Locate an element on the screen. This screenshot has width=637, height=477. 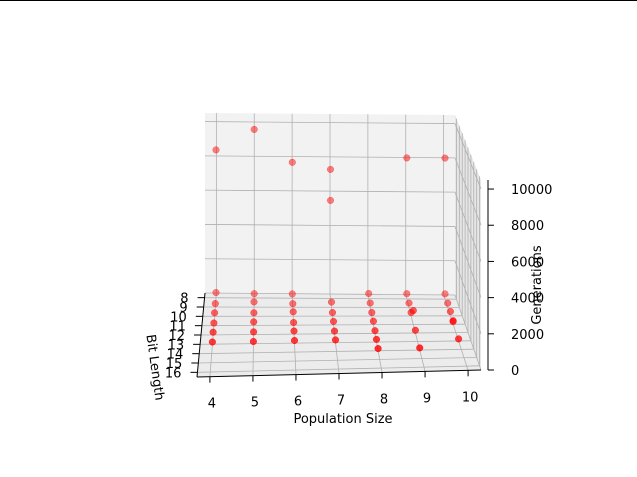
y-tick-label: 15 is located at coordinates (174, 364).